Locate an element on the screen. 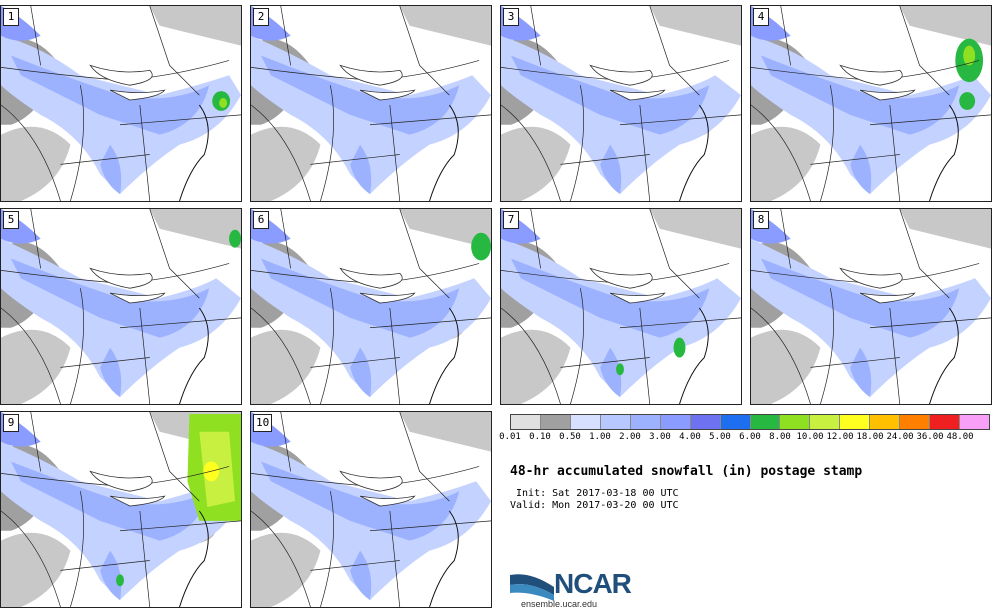 The image size is (1000, 611). stamp-number: 3 is located at coordinates (511, 17).